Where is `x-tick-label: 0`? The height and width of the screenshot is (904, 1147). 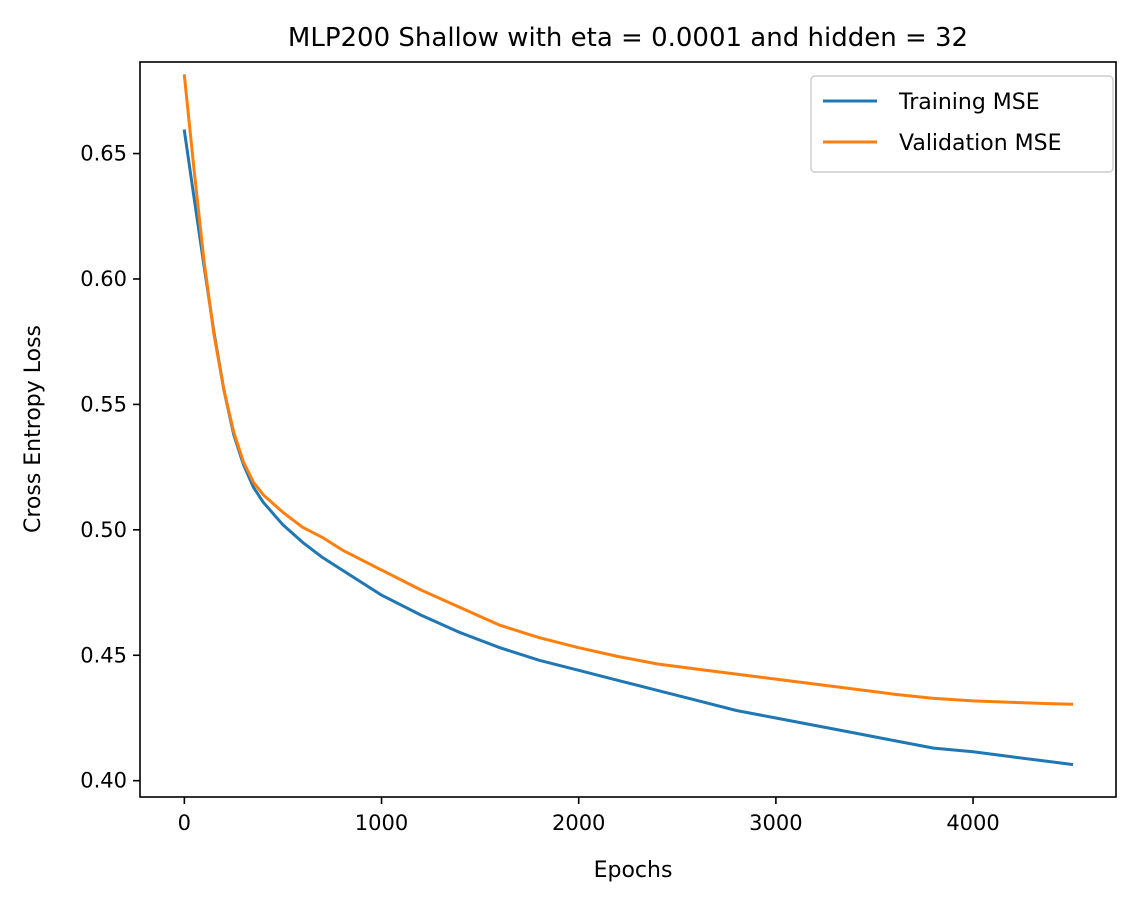
x-tick-label: 0 is located at coordinates (184, 823).